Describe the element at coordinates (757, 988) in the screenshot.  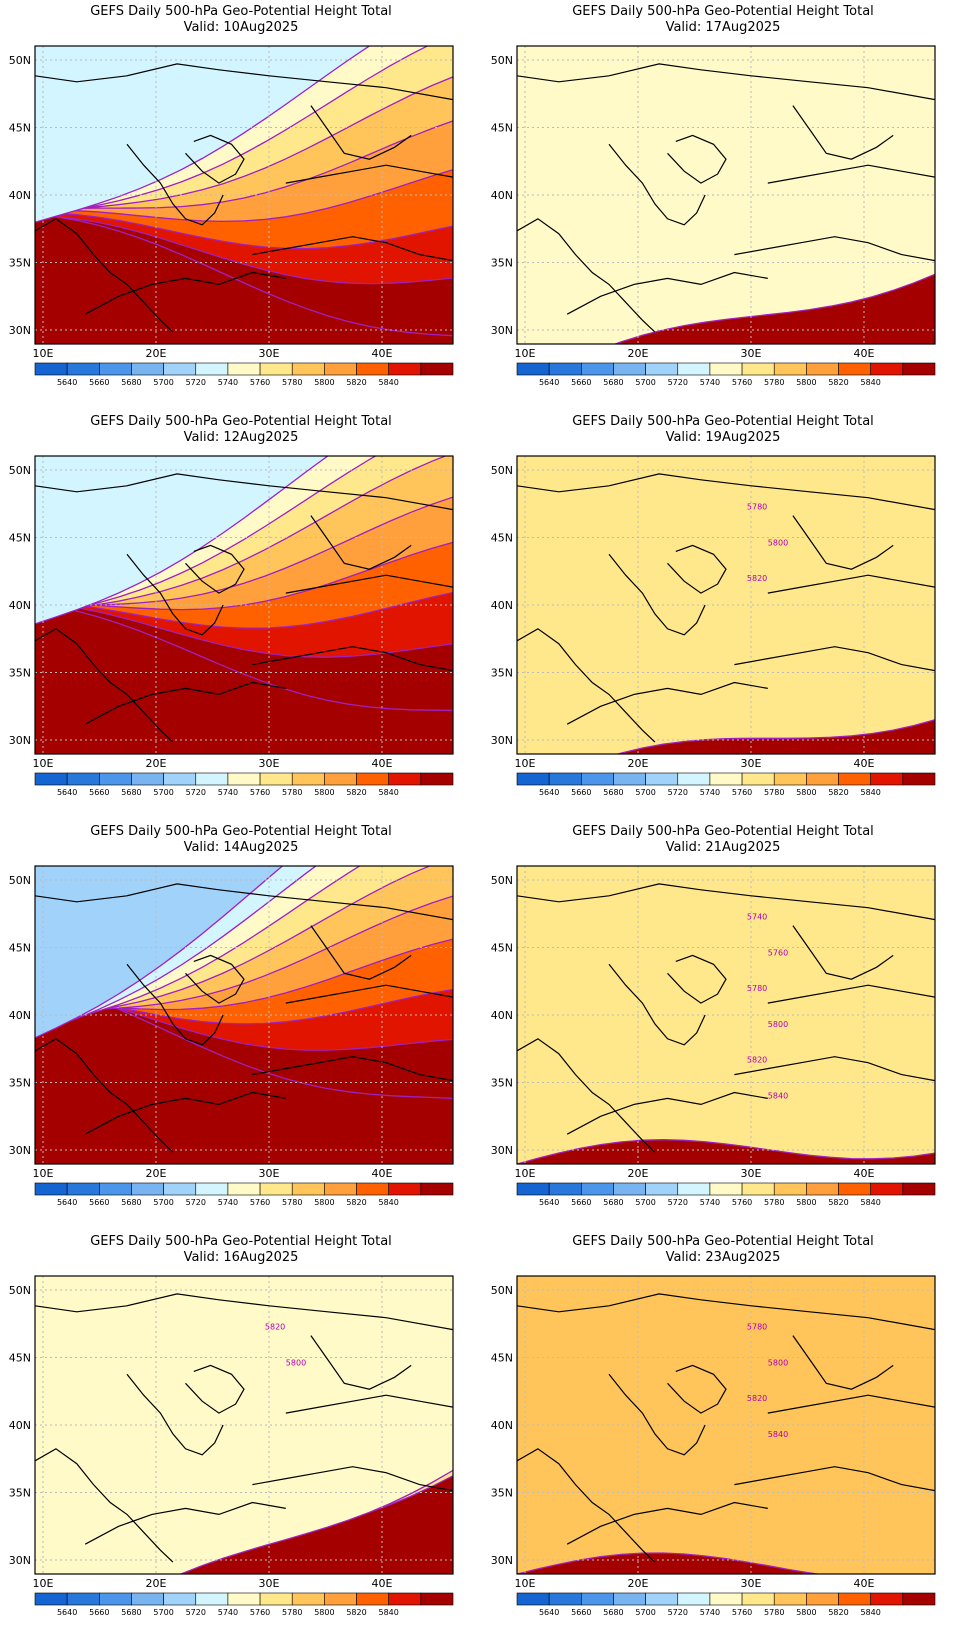
I see `contour-label: 5780` at that location.